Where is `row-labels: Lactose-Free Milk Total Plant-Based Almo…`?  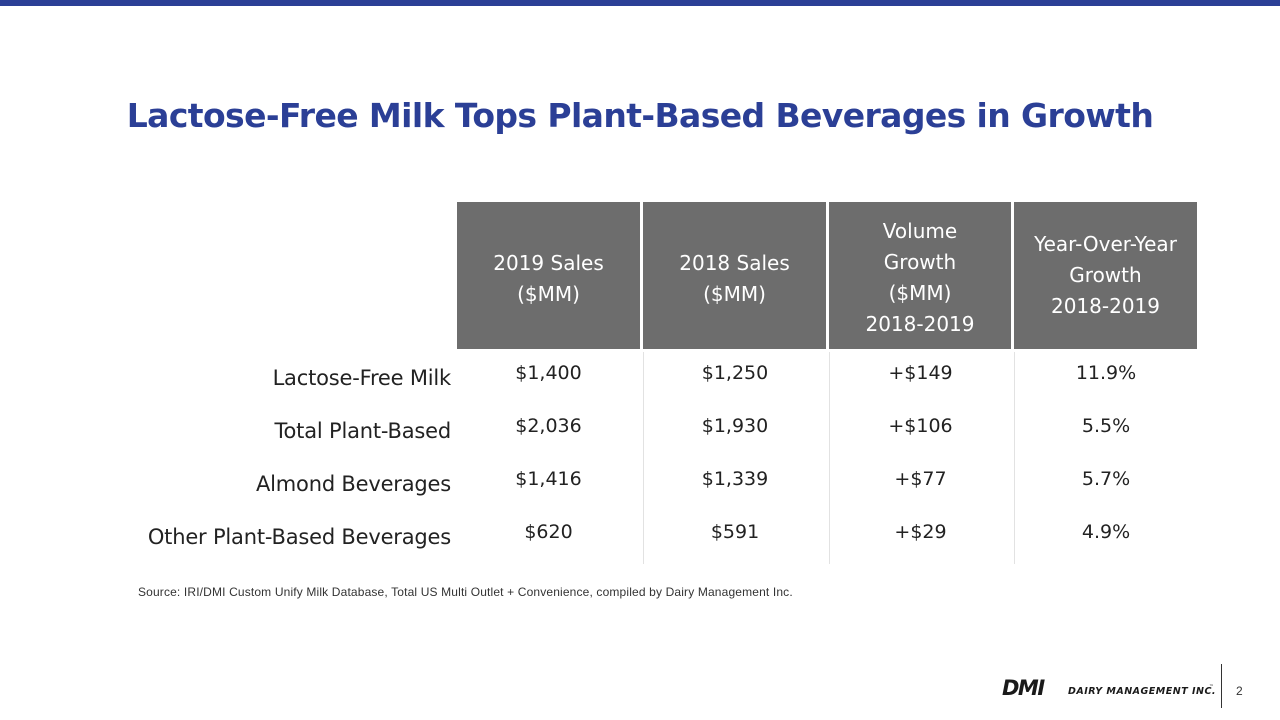 row-labels: Lactose-Free Milk Total Plant-Based Almo… is located at coordinates (299, 458).